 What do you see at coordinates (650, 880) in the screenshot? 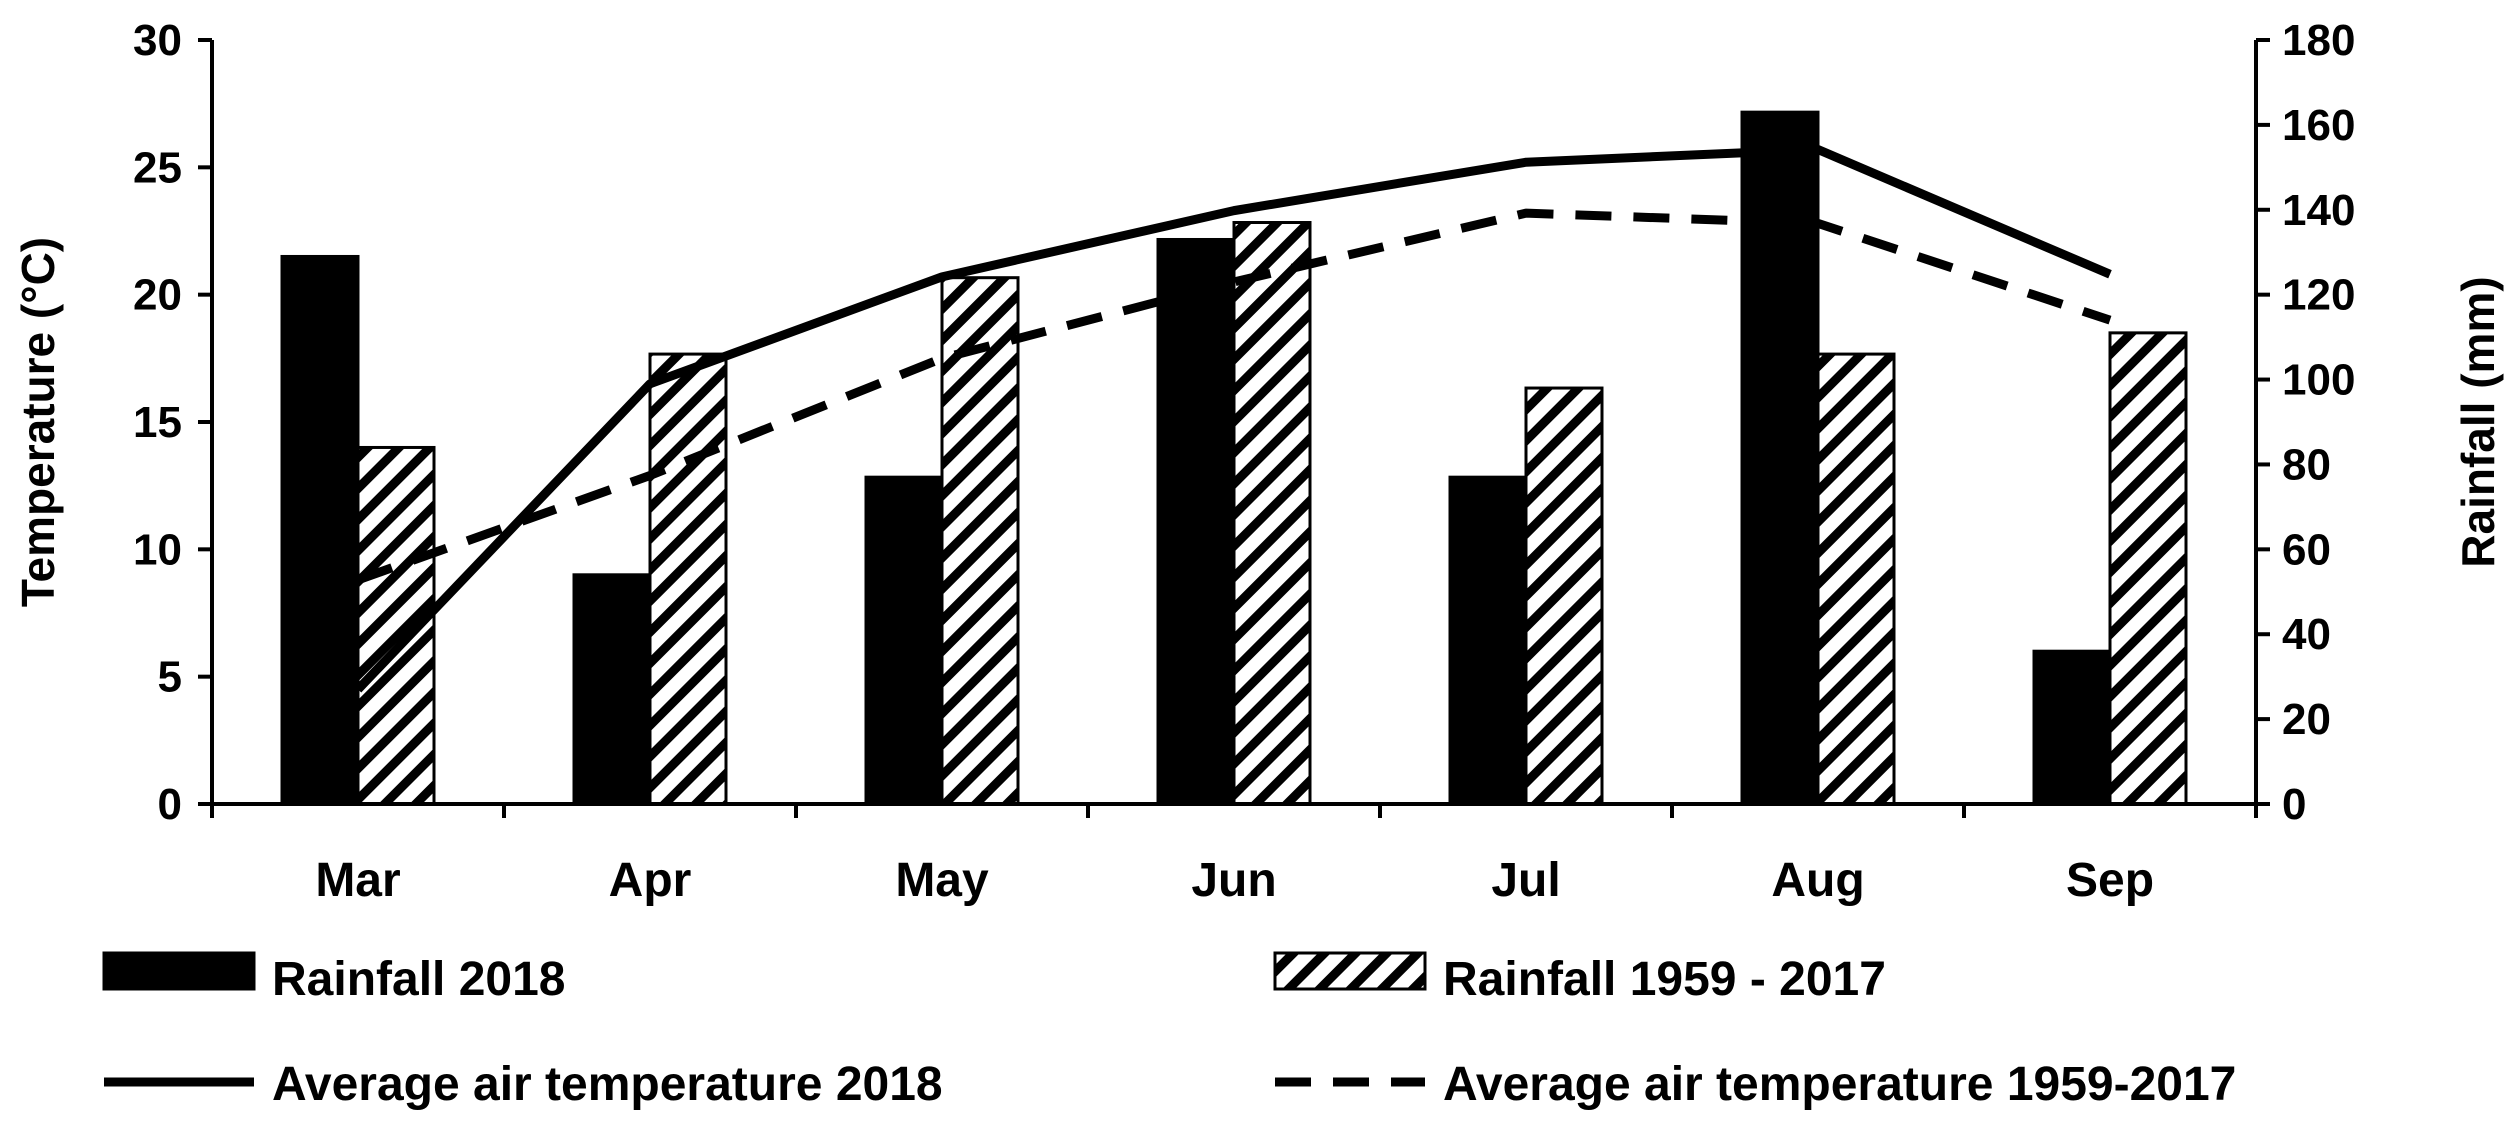
I see `x-tick-label-apr: Apr` at bounding box center [650, 880].